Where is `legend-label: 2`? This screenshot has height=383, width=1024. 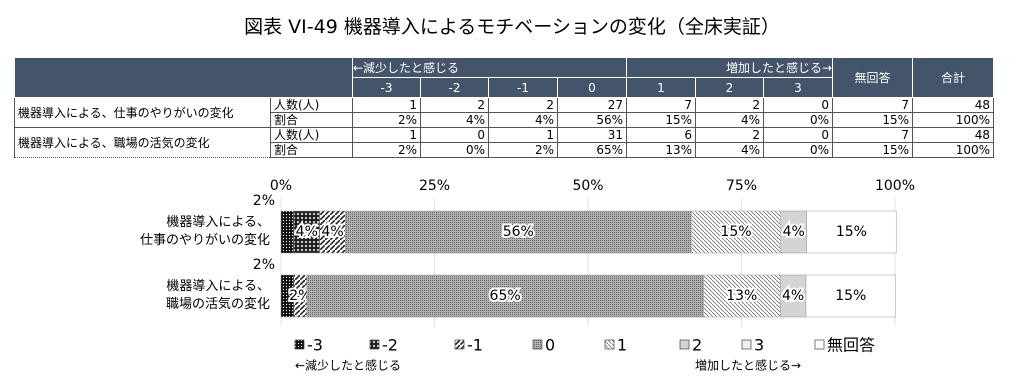
legend-label: 2 is located at coordinates (697, 345).